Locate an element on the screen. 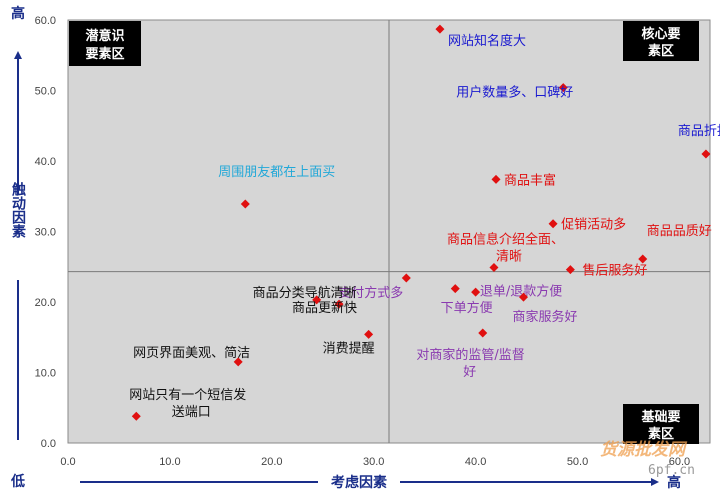 This screenshot has width=720, height=494. data-point-label: 好 is located at coordinates (469, 372).